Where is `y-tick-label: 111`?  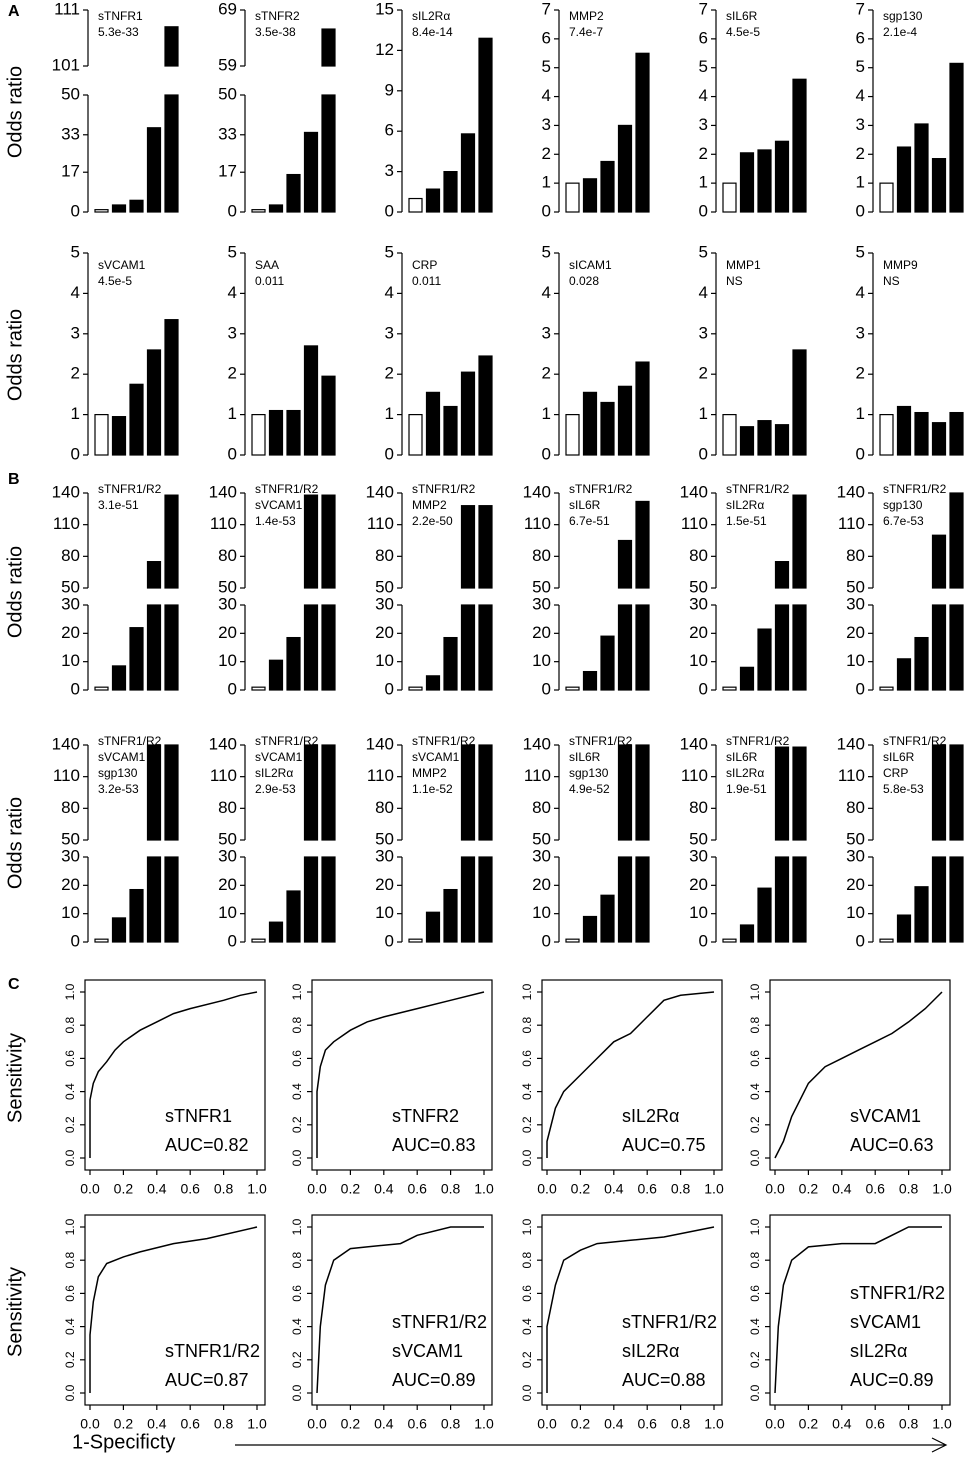
y-tick-label: 111 is located at coordinates (67, 9).